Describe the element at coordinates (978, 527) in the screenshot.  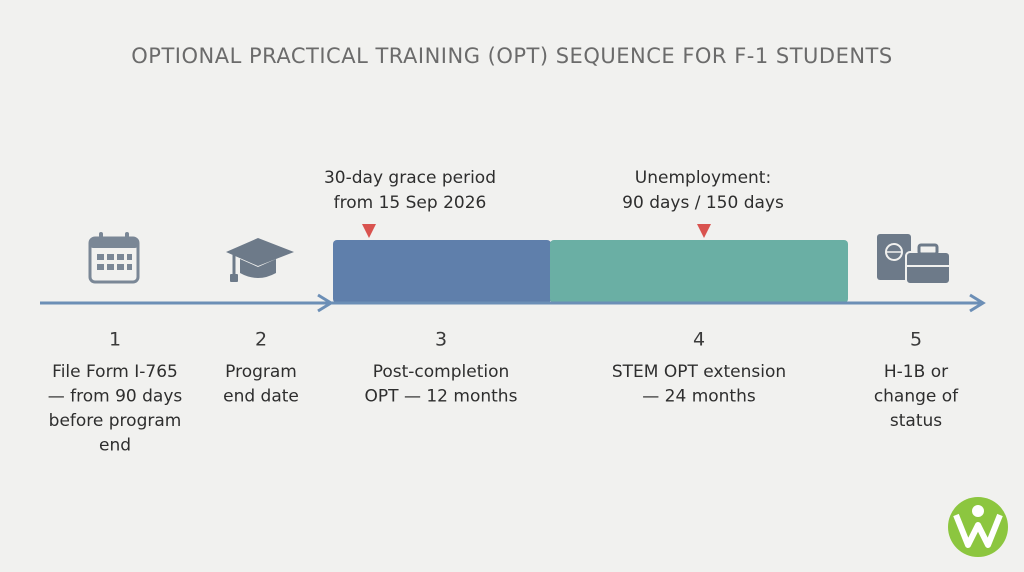
I see `logo` at that location.